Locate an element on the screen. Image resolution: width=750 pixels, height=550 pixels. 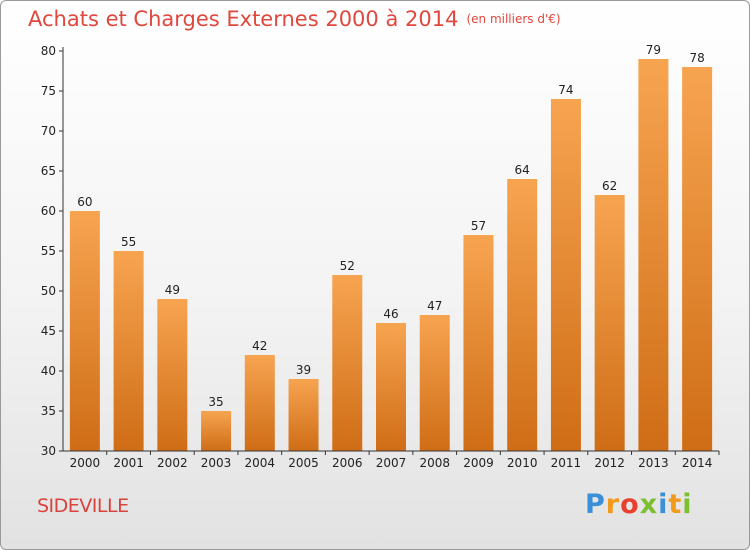
bar-2005 is located at coordinates (303, 415).